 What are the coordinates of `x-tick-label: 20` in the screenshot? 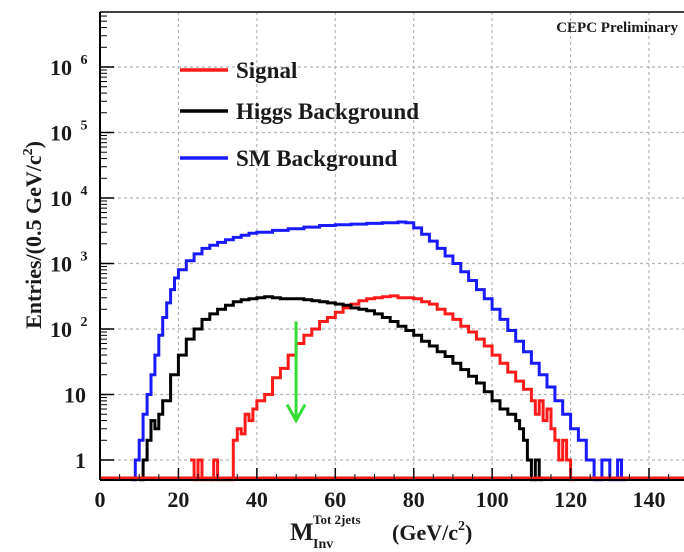 It's located at (178, 499).